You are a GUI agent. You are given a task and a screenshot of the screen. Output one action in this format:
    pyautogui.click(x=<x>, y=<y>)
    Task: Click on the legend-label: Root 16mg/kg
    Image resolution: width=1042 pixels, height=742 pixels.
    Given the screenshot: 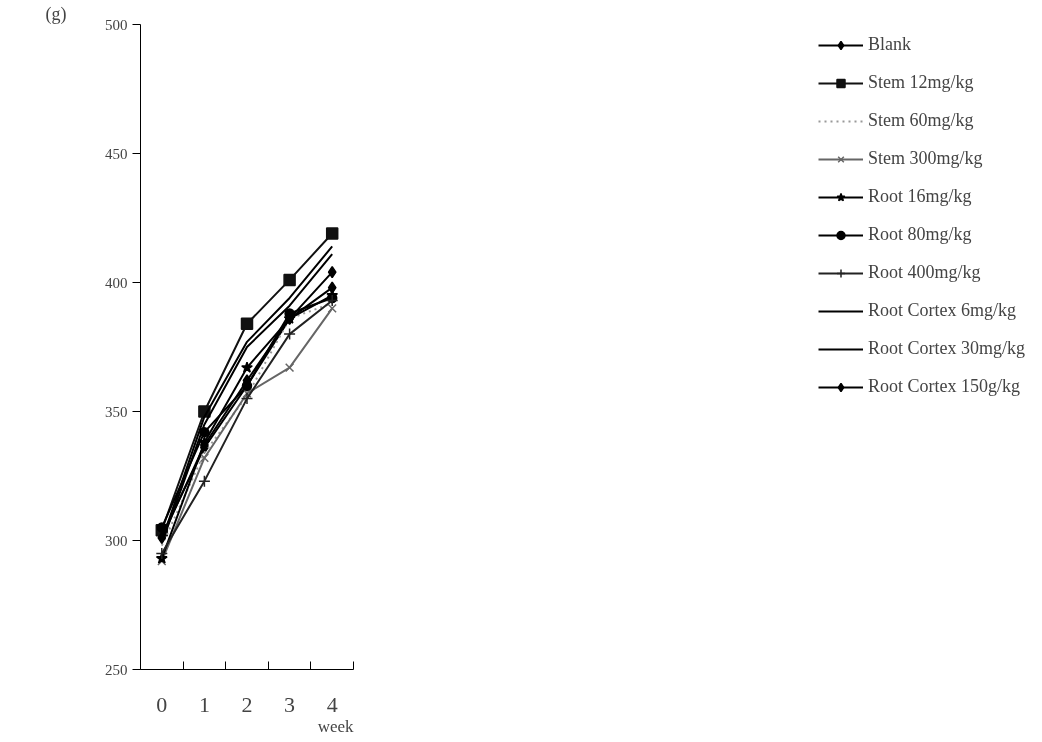 What is the action you would take?
    pyautogui.click(x=920, y=196)
    